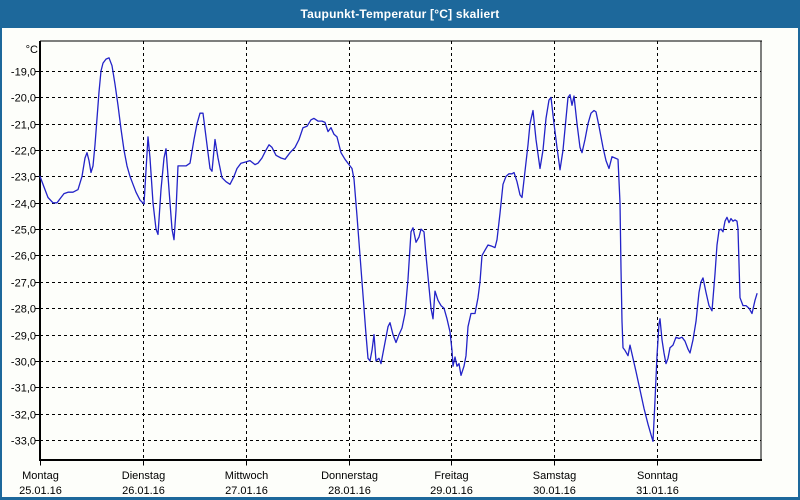 Image resolution: width=800 pixels, height=500 pixels. I want to click on x-date-label: 27.01.16, so click(246, 491).